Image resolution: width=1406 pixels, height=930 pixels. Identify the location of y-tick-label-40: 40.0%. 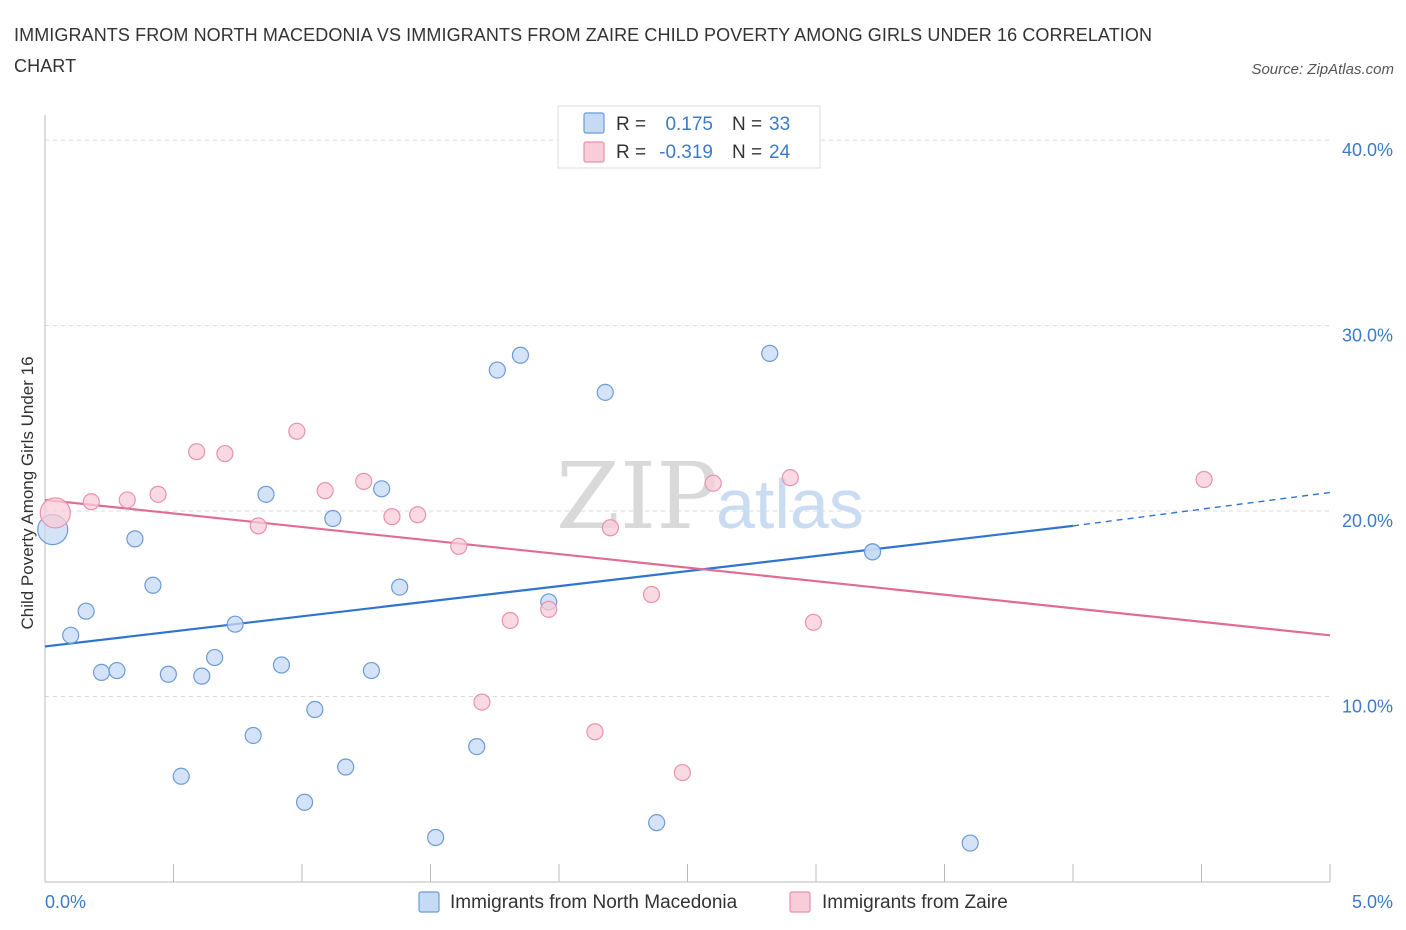
(1367, 150).